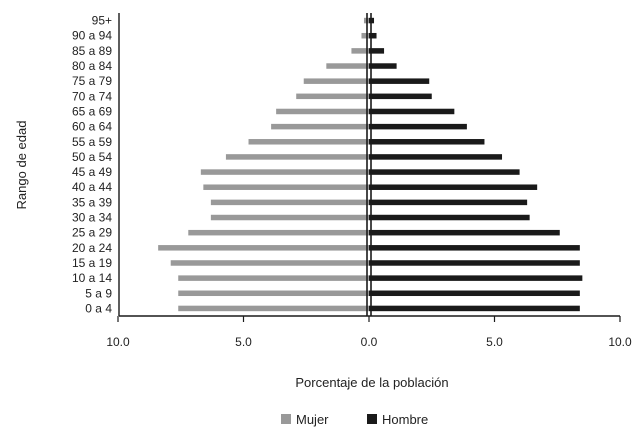  What do you see at coordinates (92, 36) in the screenshot?
I see `y-tick-label: 90 a 94` at bounding box center [92, 36].